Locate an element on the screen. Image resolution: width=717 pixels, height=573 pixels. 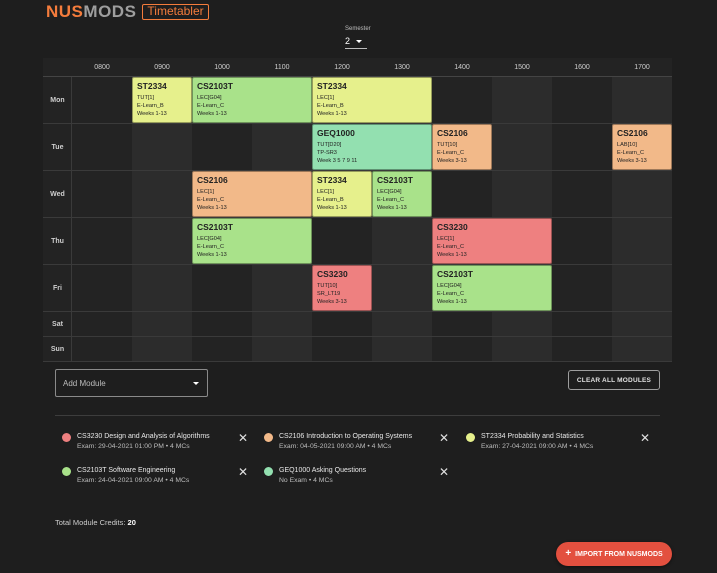
app-logo: NUS MODS Timetabler is located at coordinates (127, 11).